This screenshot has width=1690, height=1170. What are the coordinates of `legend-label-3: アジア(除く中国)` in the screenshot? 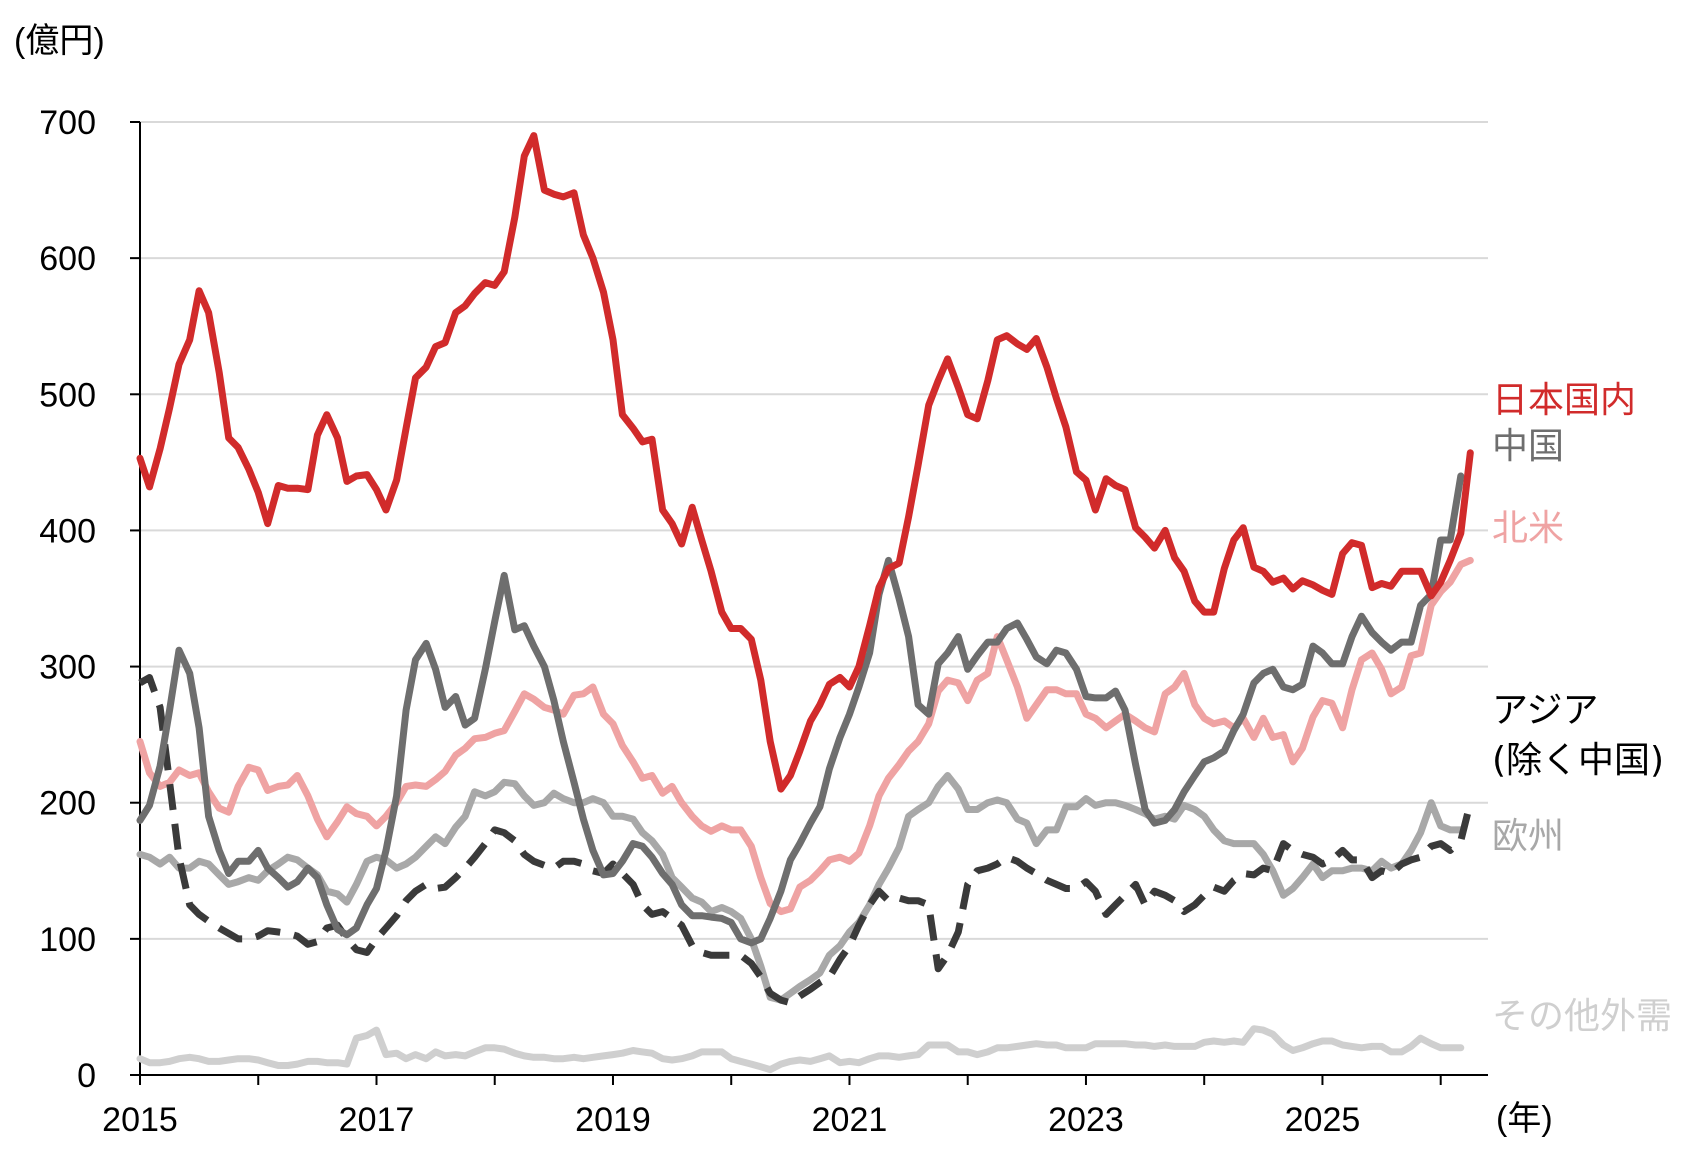 It's located at (1578, 735).